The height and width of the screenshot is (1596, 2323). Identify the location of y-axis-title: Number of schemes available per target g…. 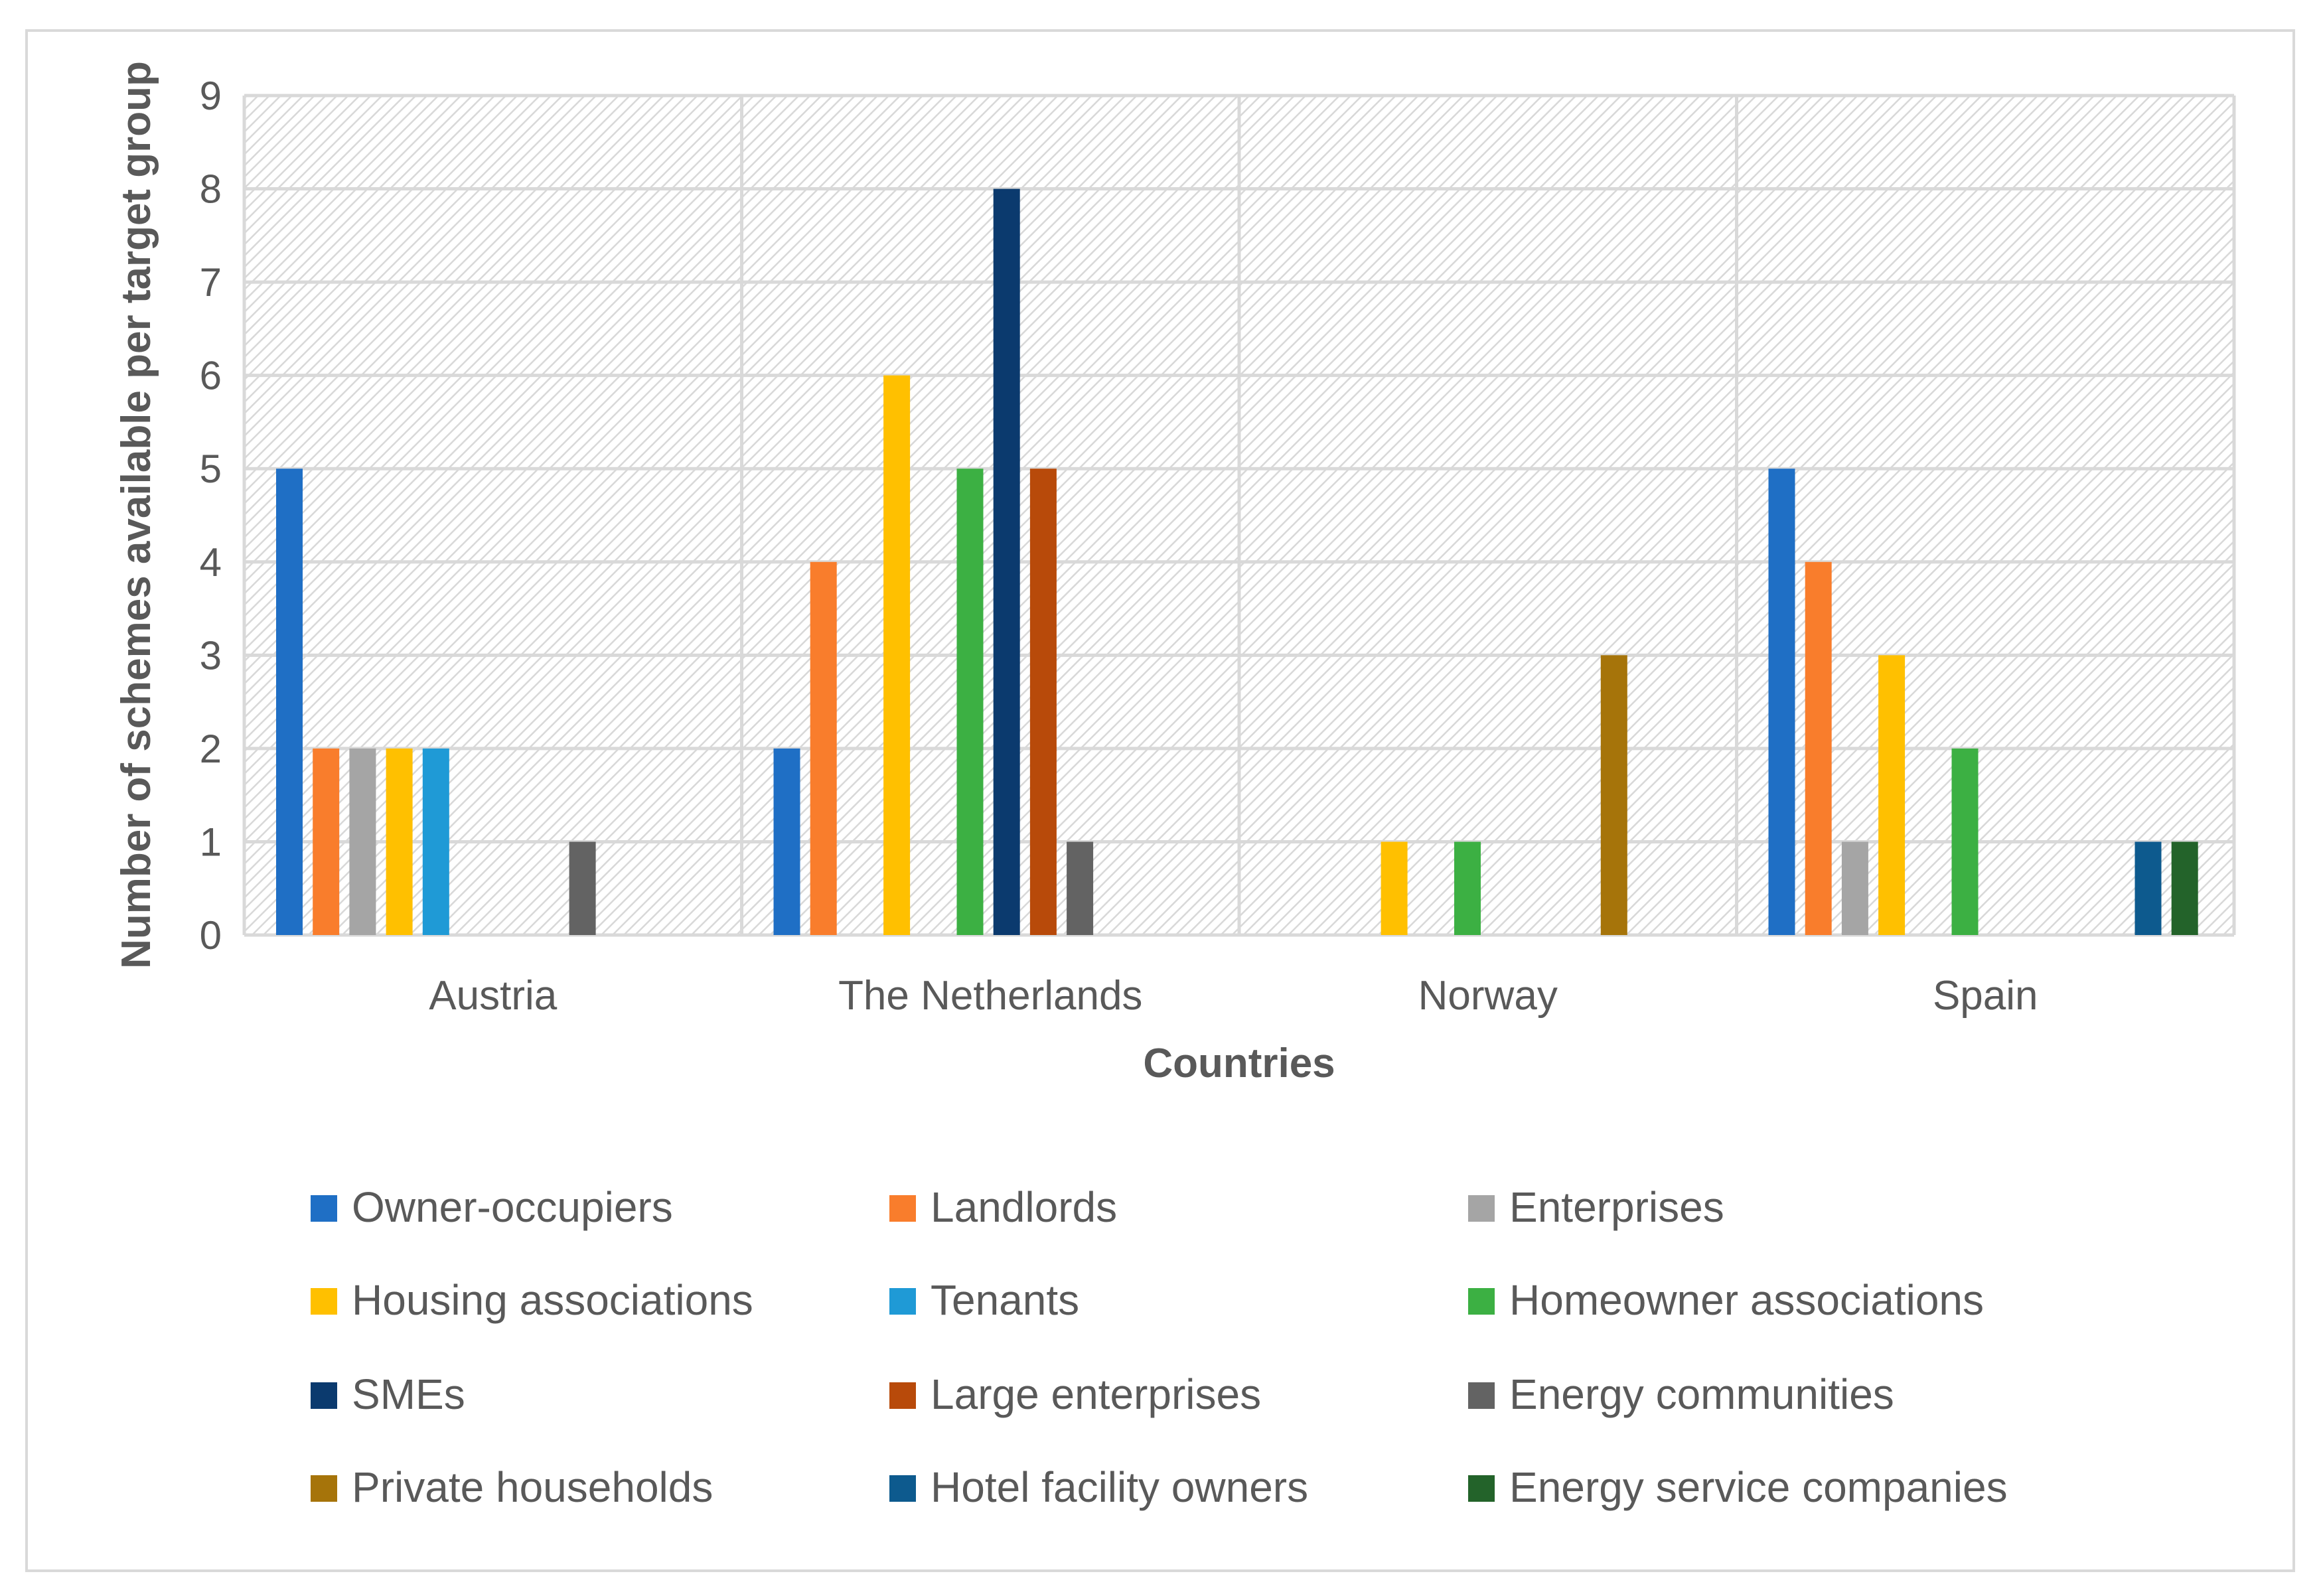
(136, 515).